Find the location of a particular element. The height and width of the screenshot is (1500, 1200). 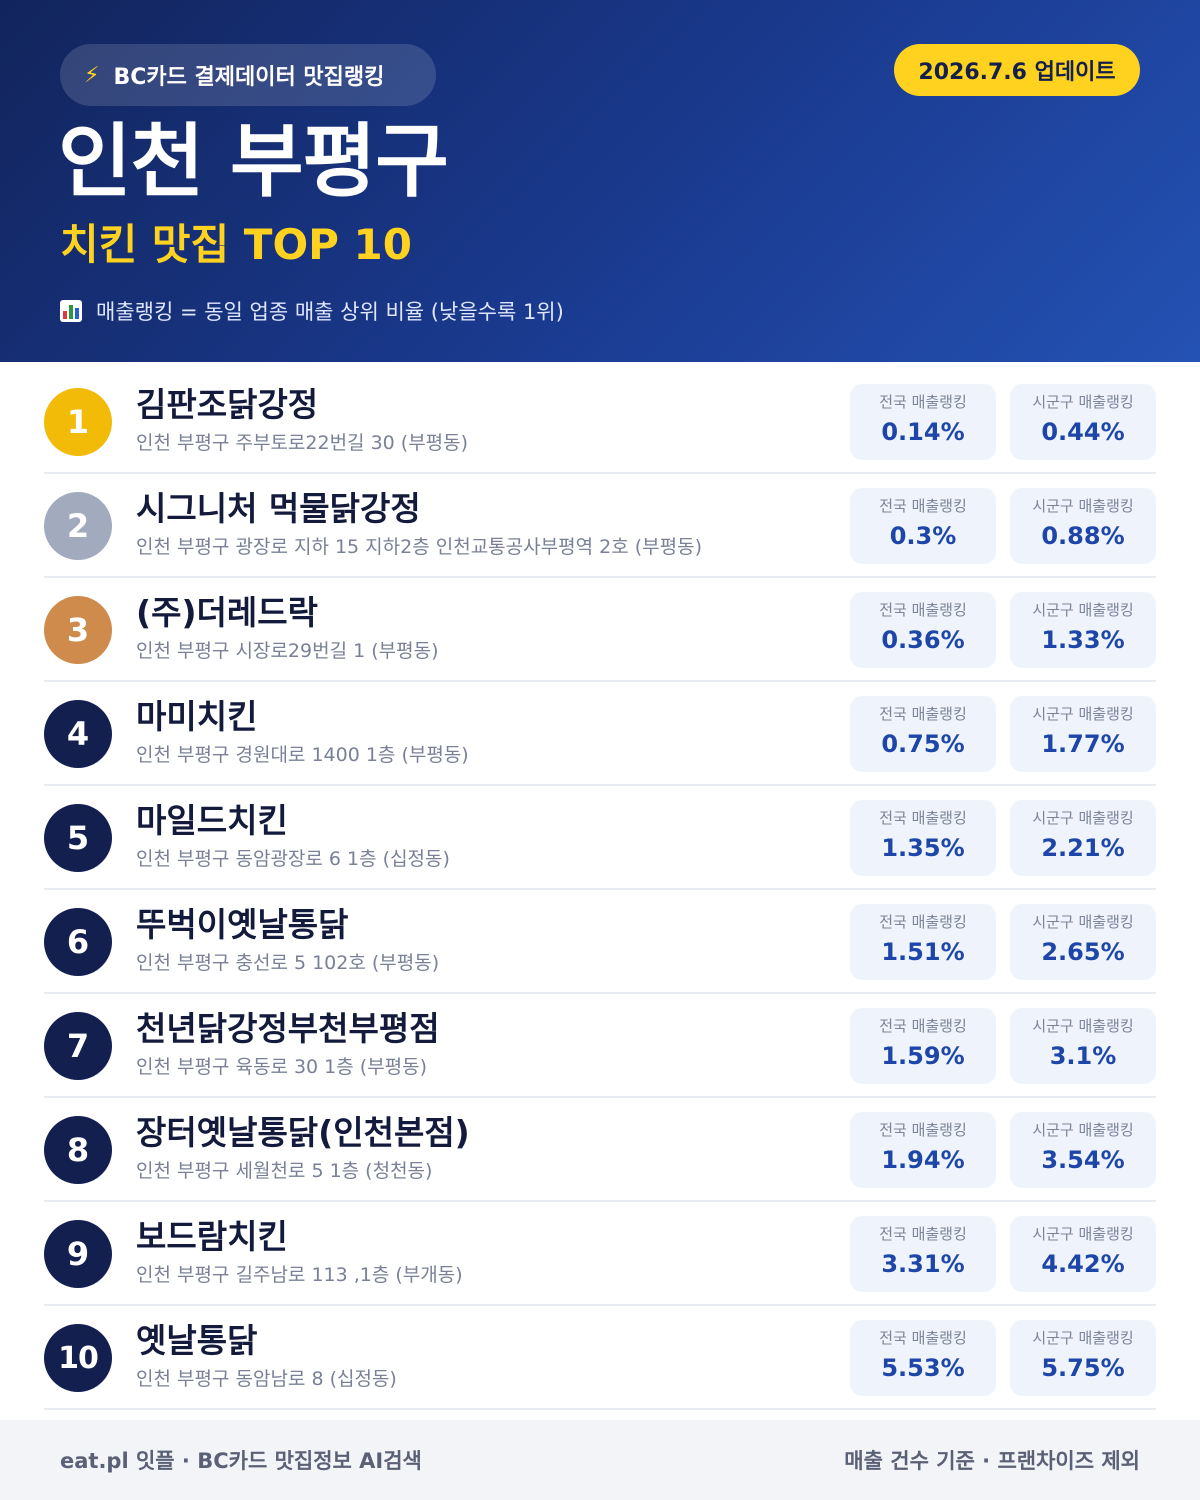

stat-value: 0.14% is located at coordinates (923, 432).